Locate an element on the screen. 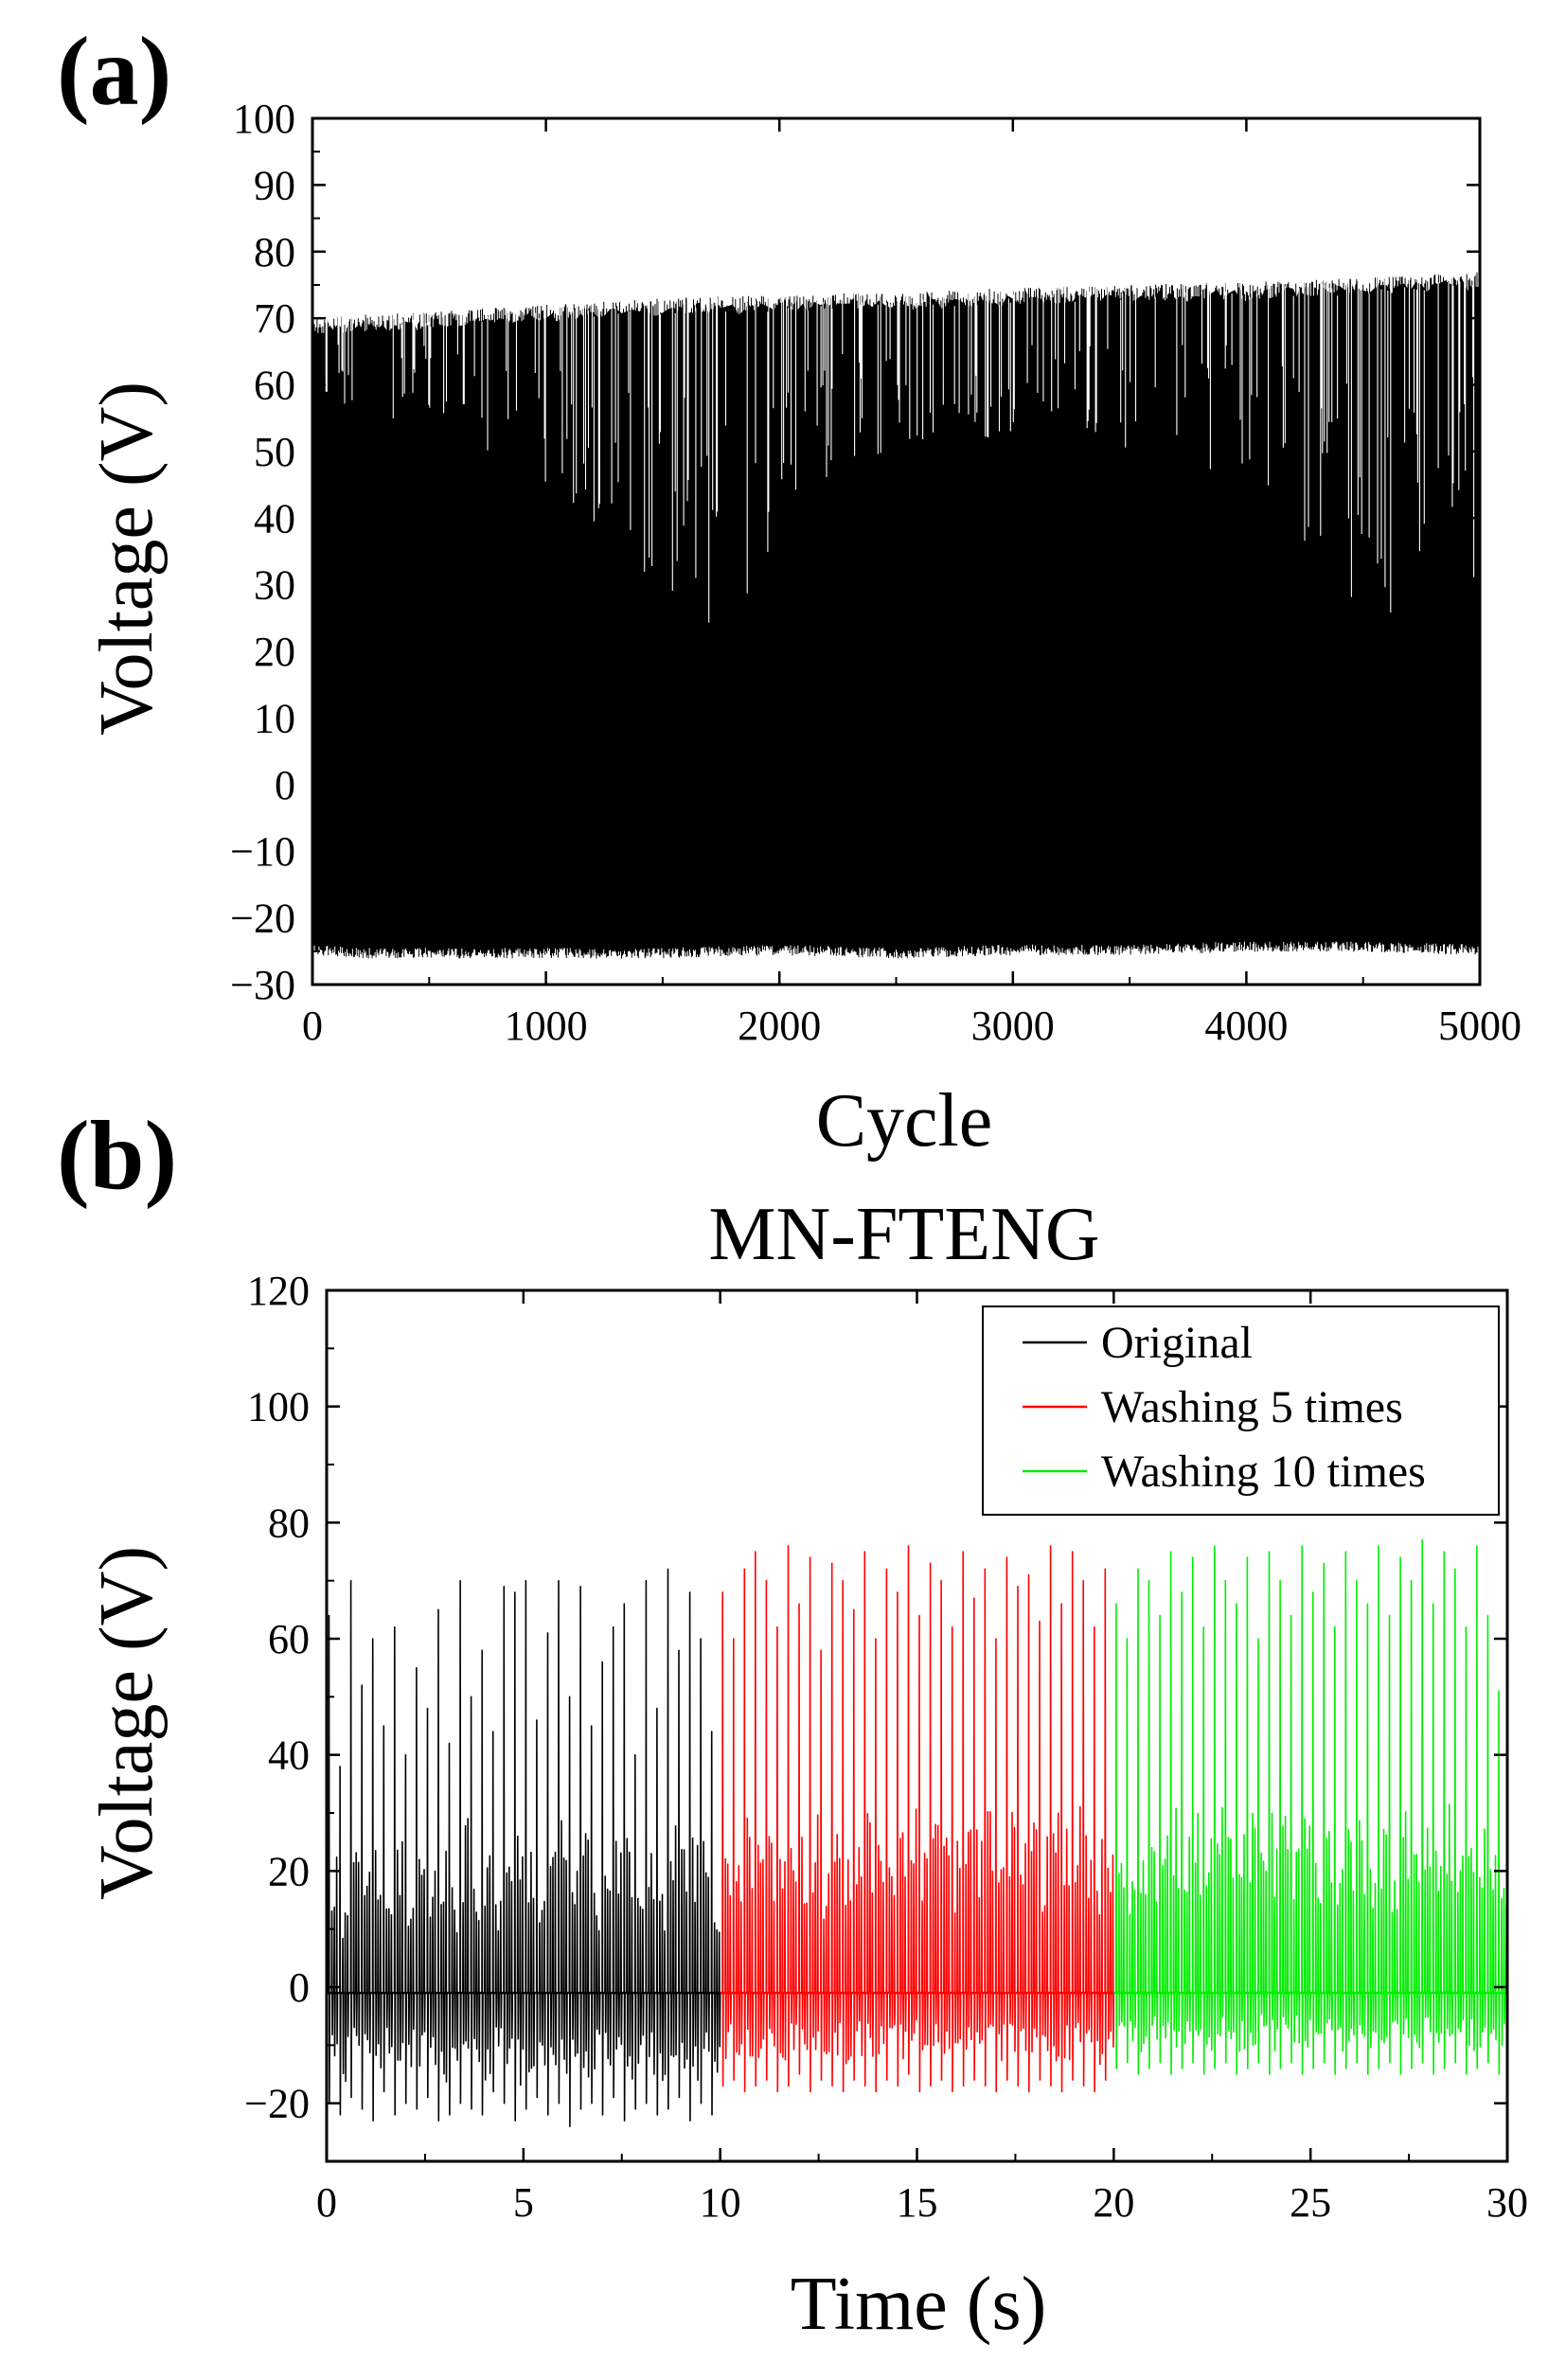  series-washing-5-times is located at coordinates (918, 1819).